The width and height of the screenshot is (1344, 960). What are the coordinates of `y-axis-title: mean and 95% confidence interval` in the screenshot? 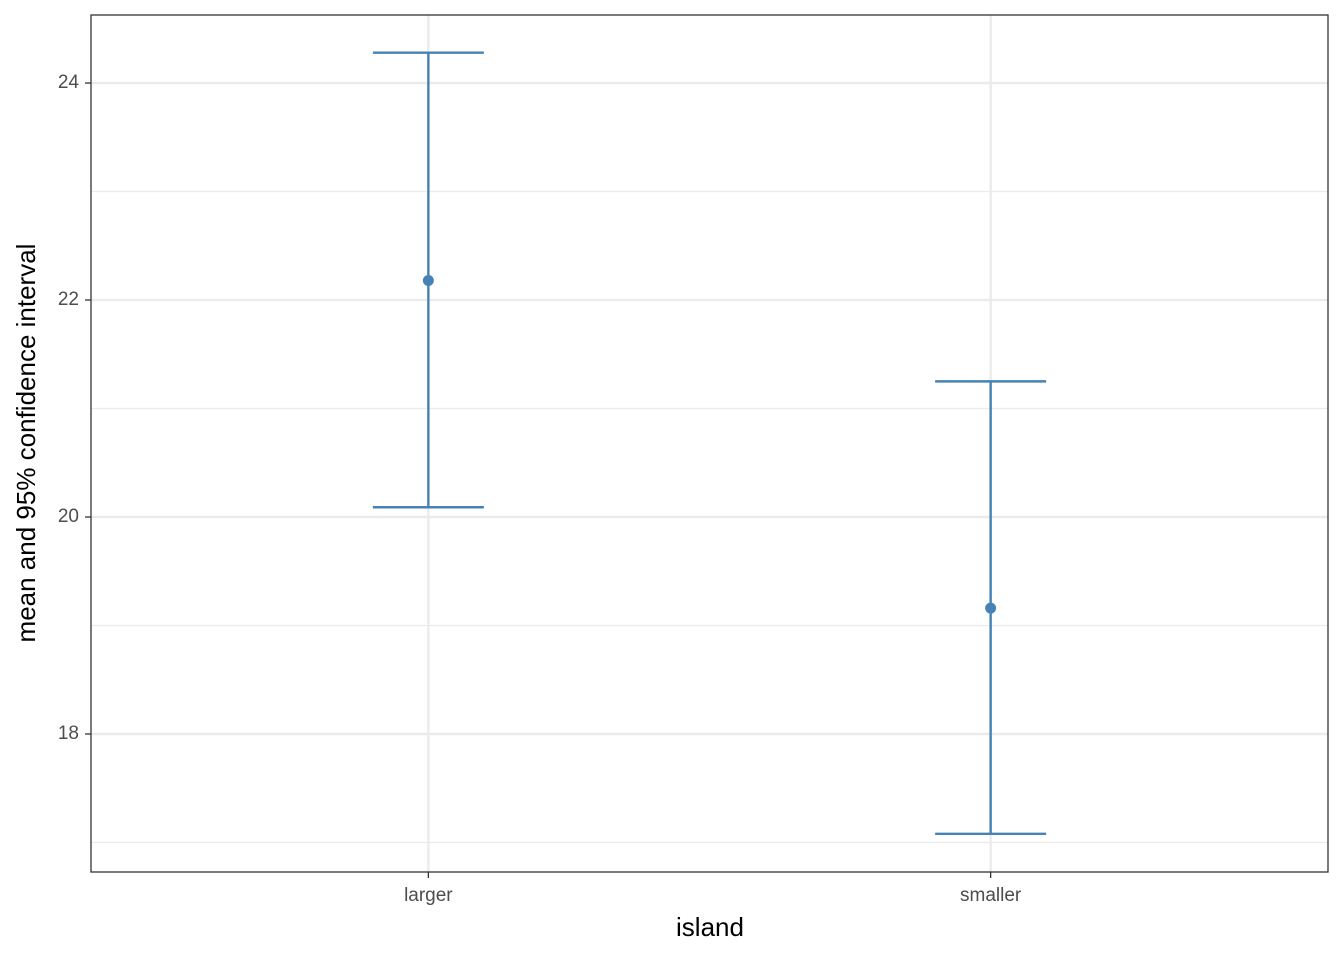 It's located at (26, 443).